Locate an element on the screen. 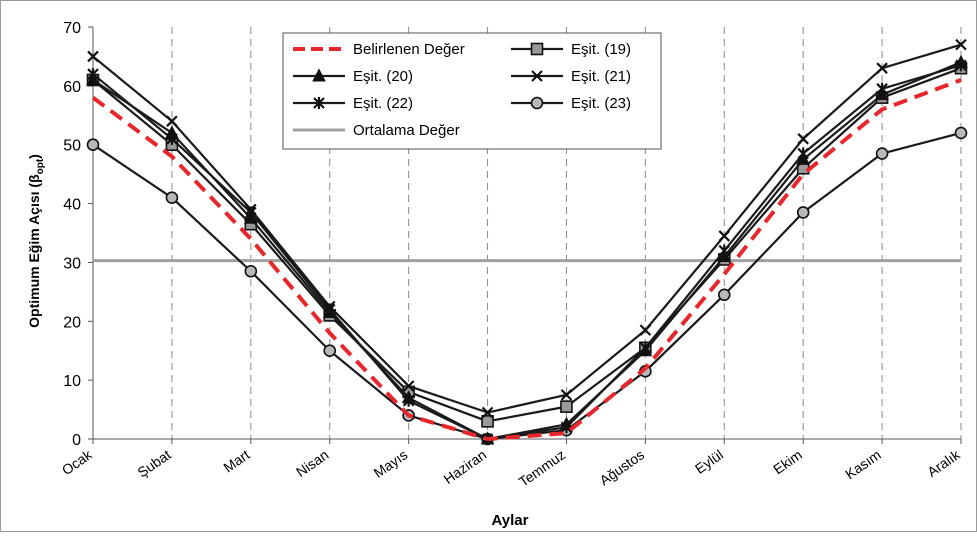 Image resolution: width=977 pixels, height=536 pixels. legend-item-e-it-23: Eşit. (23) is located at coordinates (571, 103).